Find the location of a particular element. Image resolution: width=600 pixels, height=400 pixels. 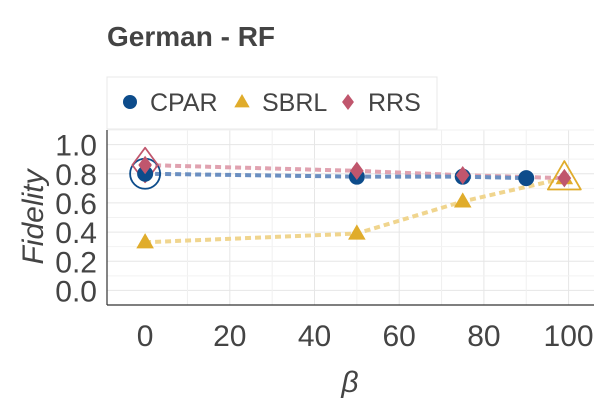

x-tick-label: 100 is located at coordinates (569, 336).